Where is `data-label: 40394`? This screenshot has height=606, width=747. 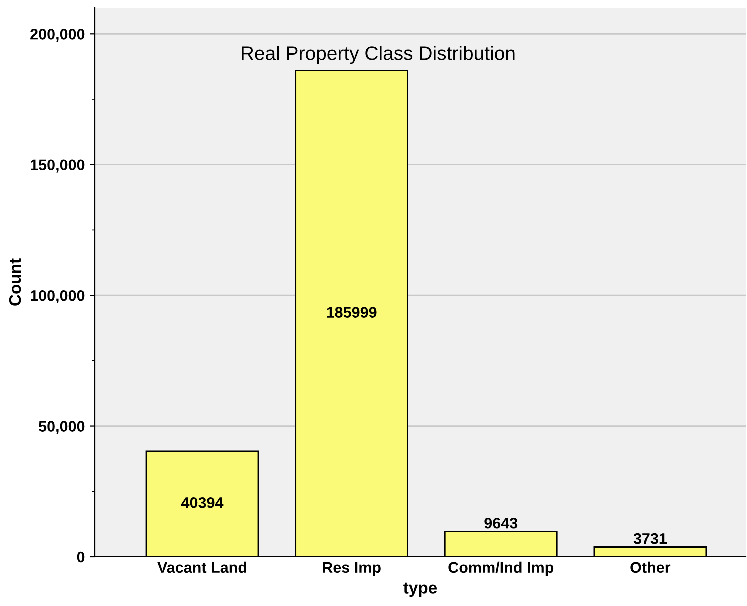
data-label: 40394 is located at coordinates (202, 502).